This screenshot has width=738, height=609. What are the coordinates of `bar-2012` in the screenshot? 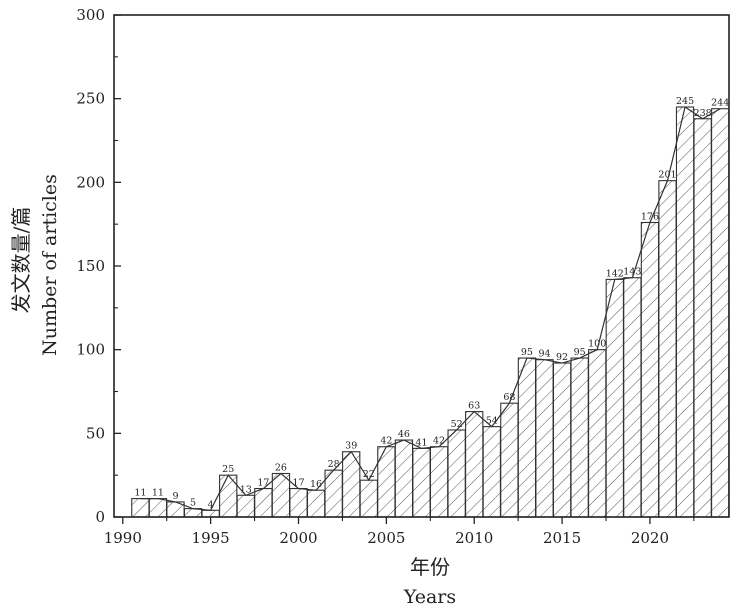 It's located at (509, 460).